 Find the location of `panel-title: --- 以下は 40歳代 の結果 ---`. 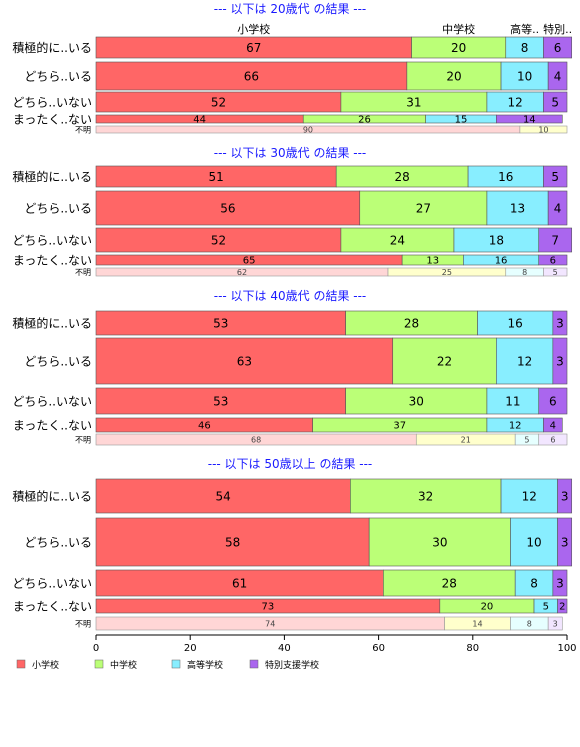

panel-title: --- 以下は 40歳代 の結果 --- is located at coordinates (290, 296).